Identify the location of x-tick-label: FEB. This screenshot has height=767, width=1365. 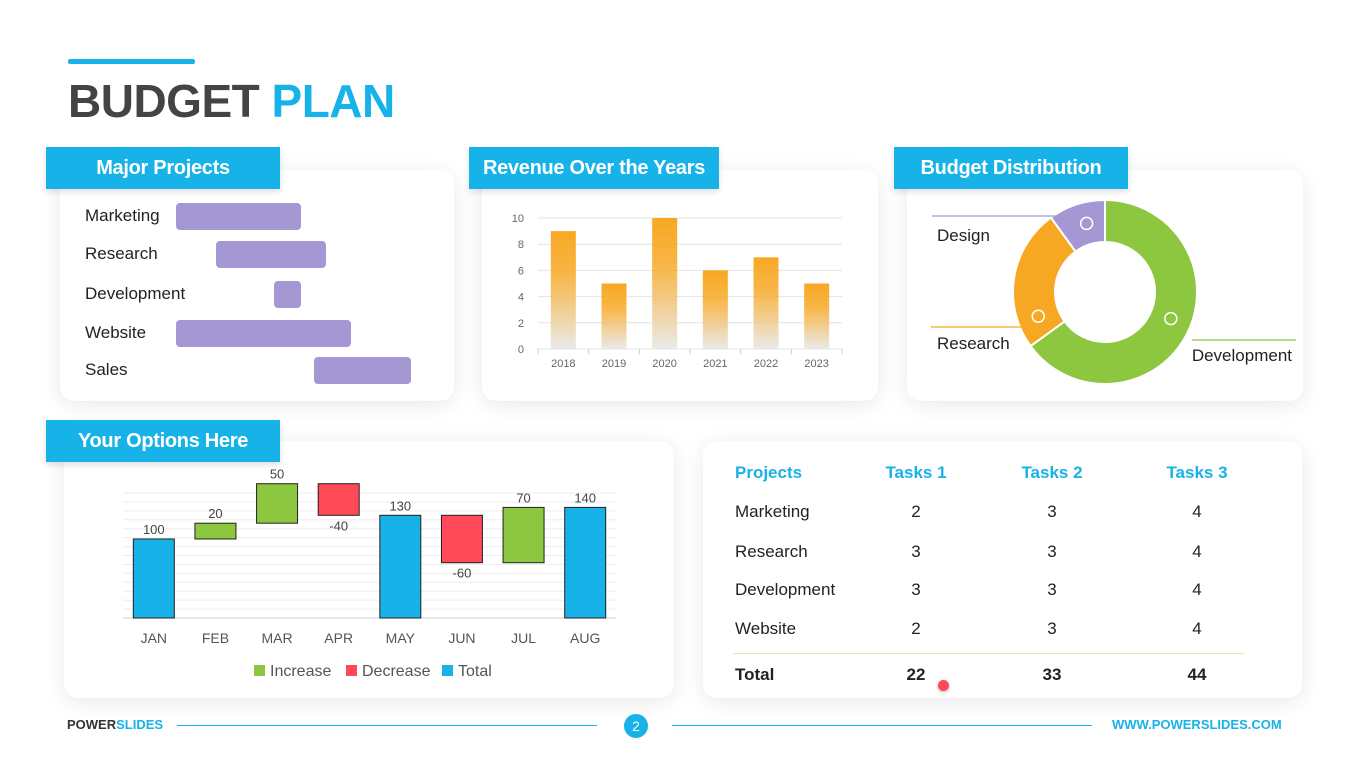
(215, 638).